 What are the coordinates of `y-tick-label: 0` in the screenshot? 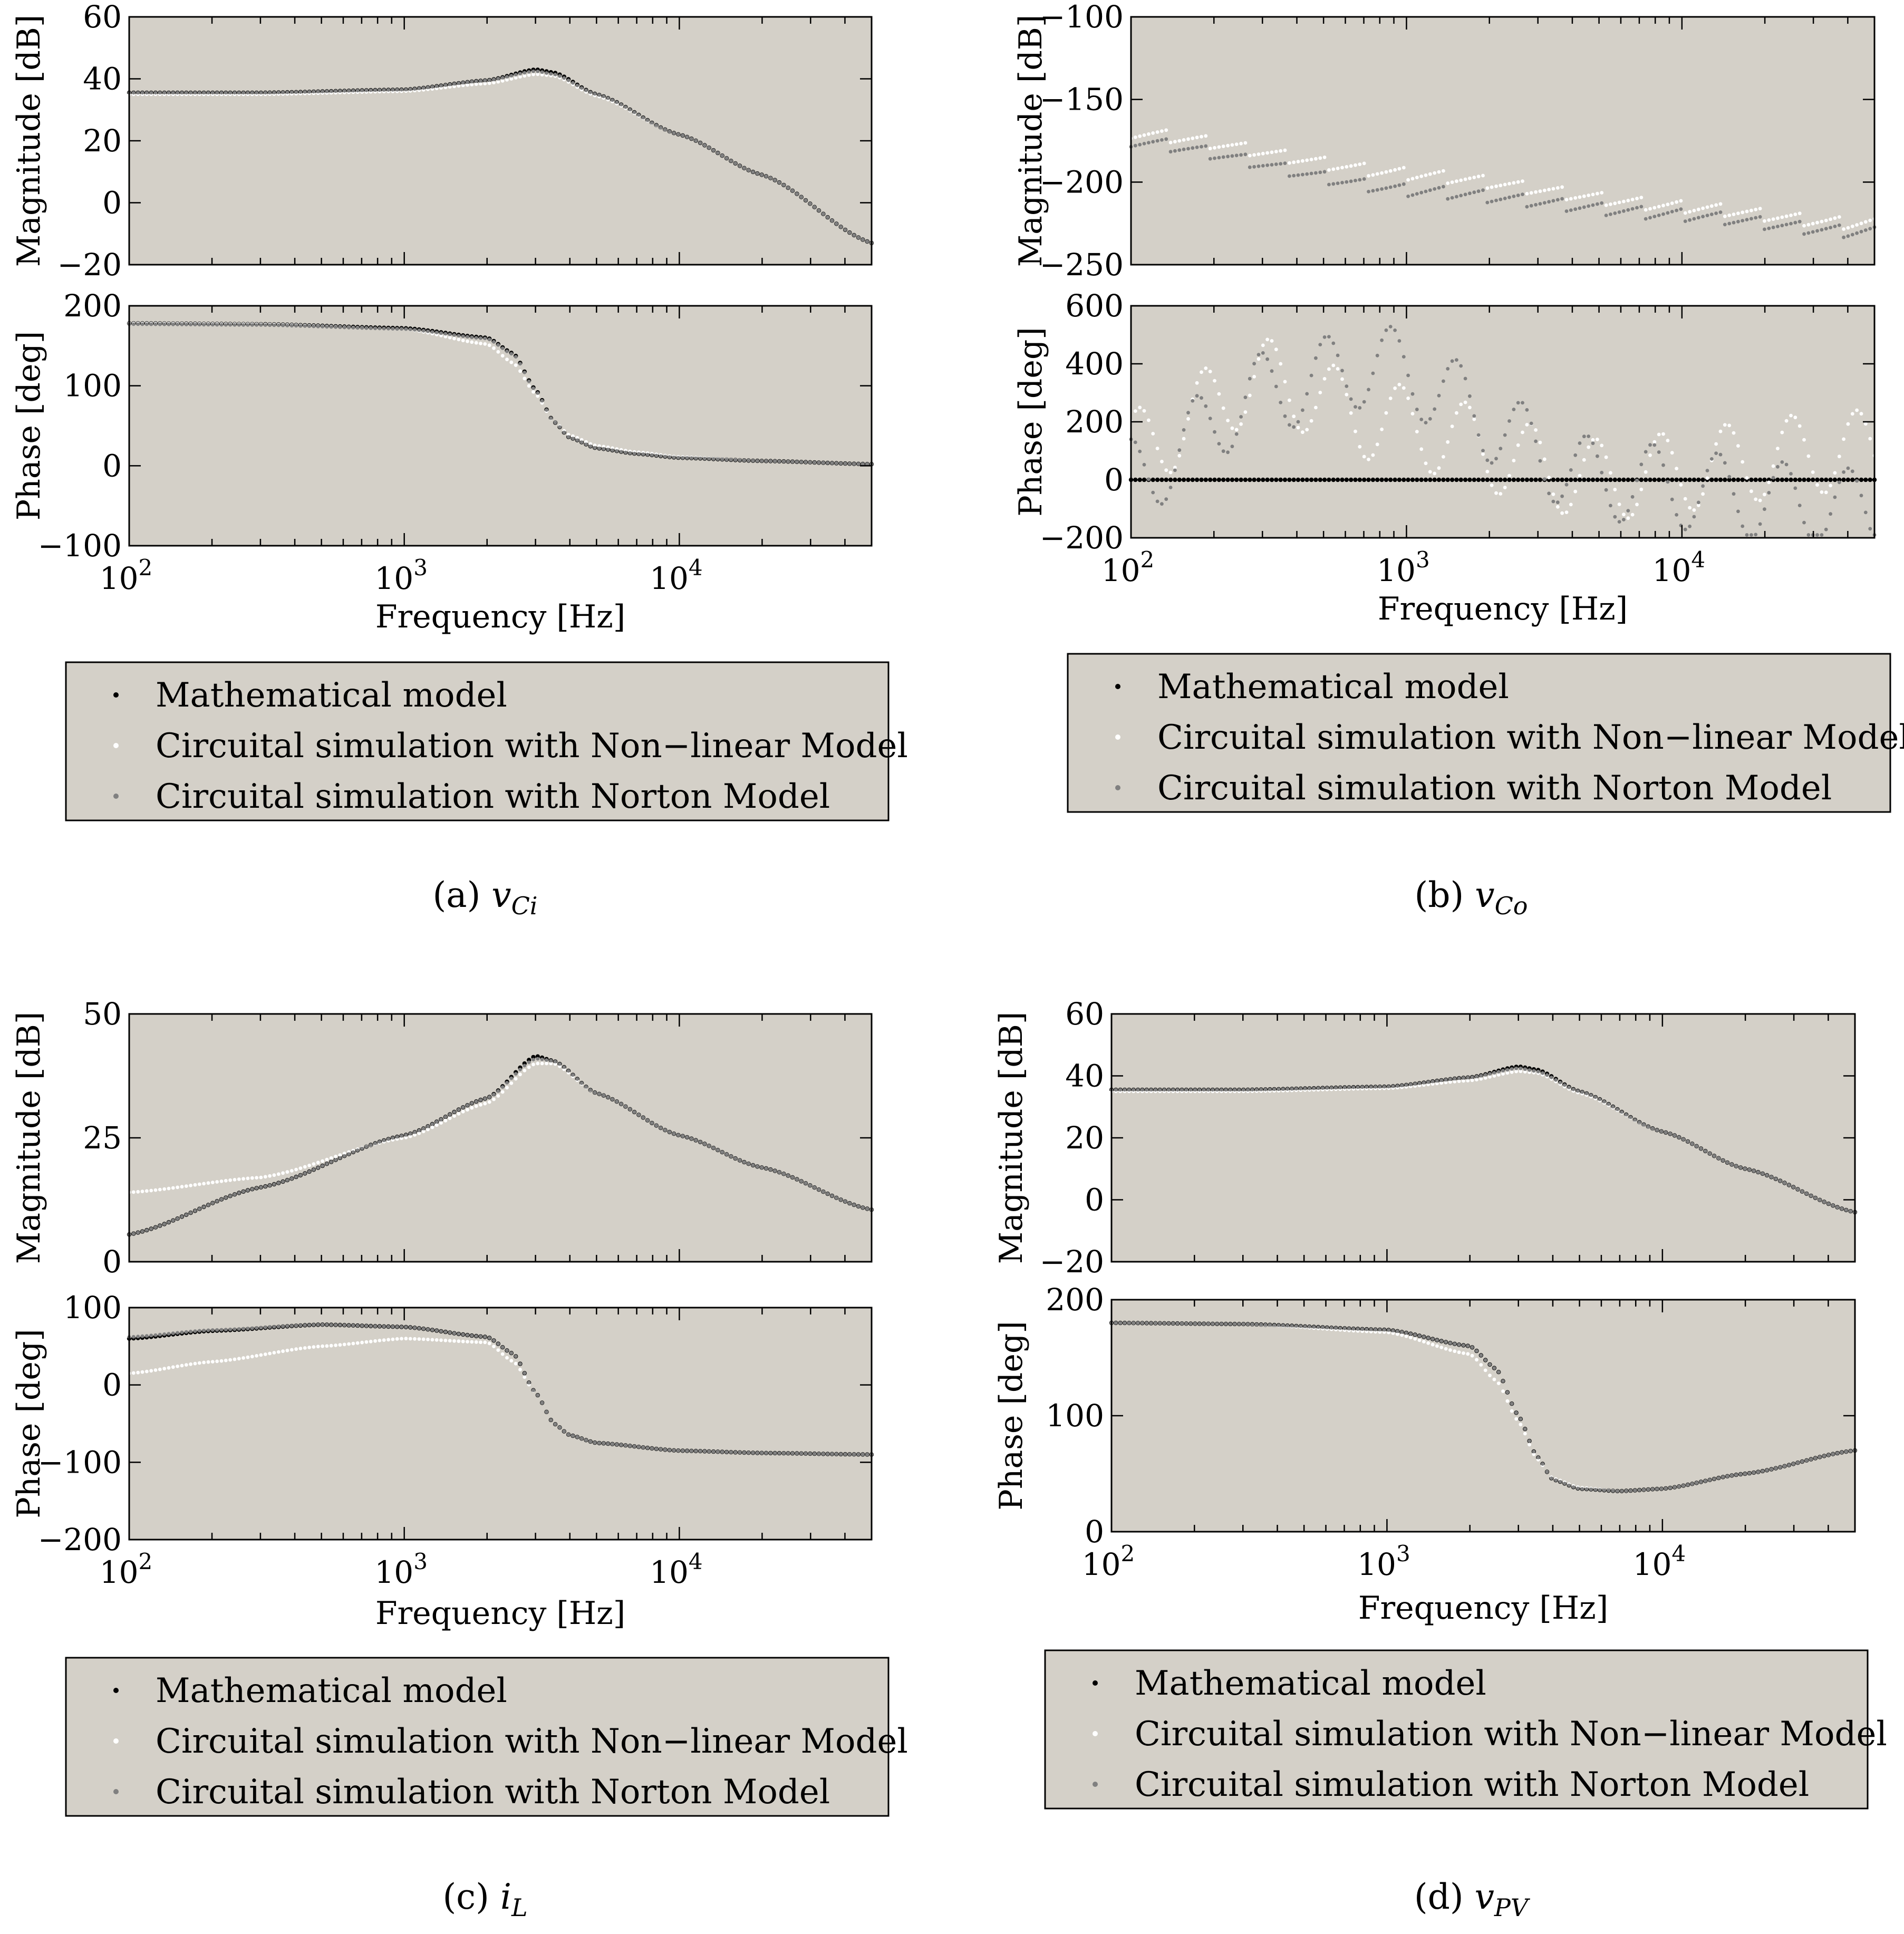 It's located at (112, 1262).